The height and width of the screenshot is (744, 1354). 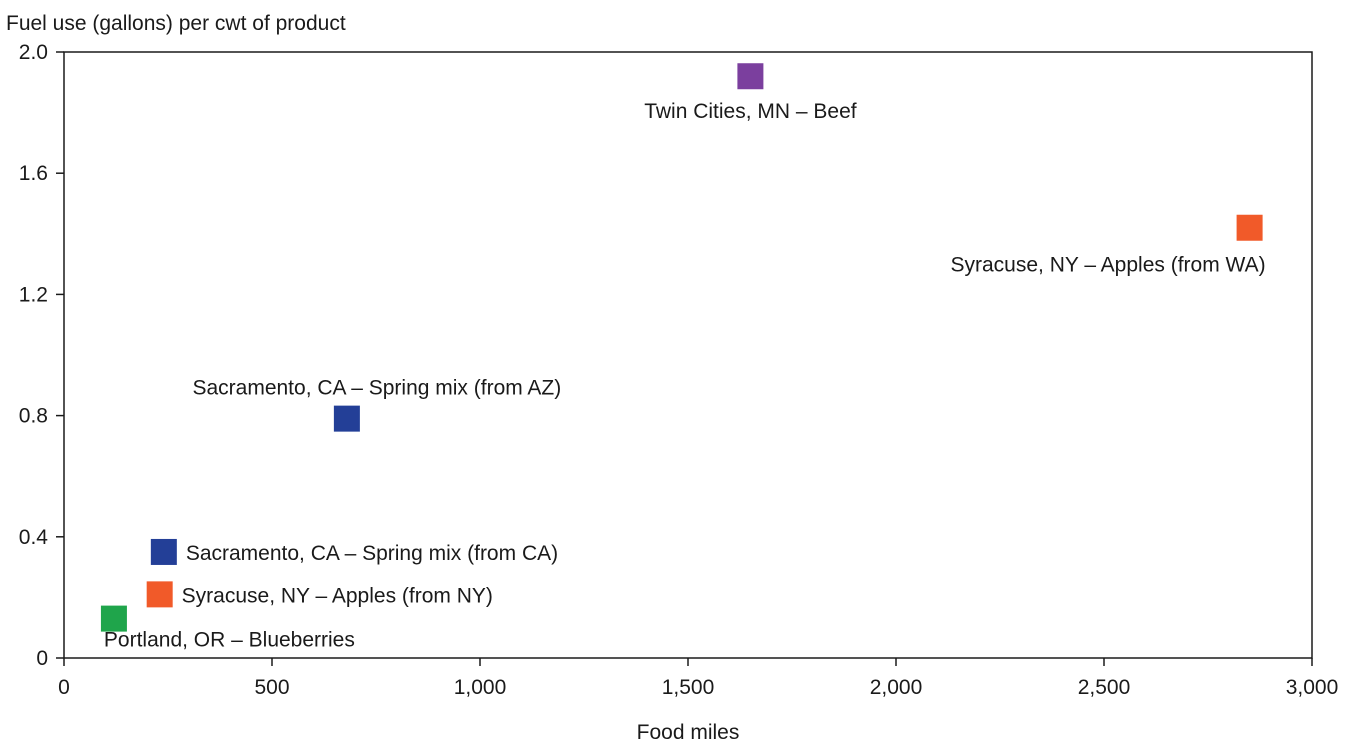 I want to click on y-tick-label: 0.4, so click(x=34, y=537).